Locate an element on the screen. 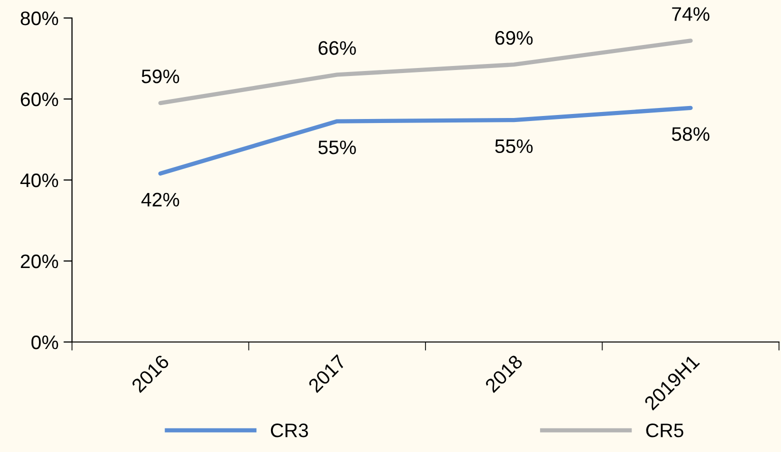 This screenshot has height=452, width=781. data-label: 66% is located at coordinates (337, 48).